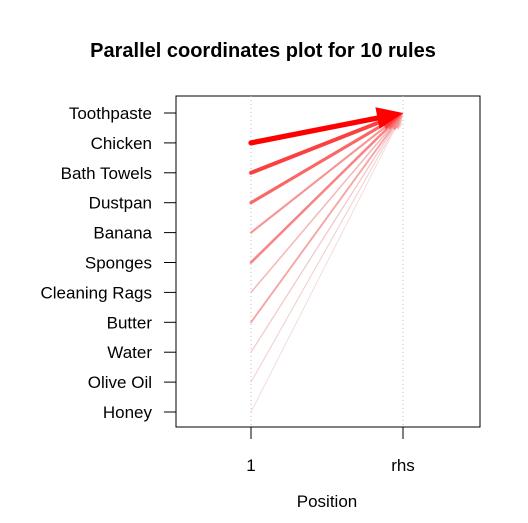 Image resolution: width=528 pixels, height=523 pixels. What do you see at coordinates (389, 118) in the screenshot?
I see `rule-line-chicken-arrowhead` at bounding box center [389, 118].